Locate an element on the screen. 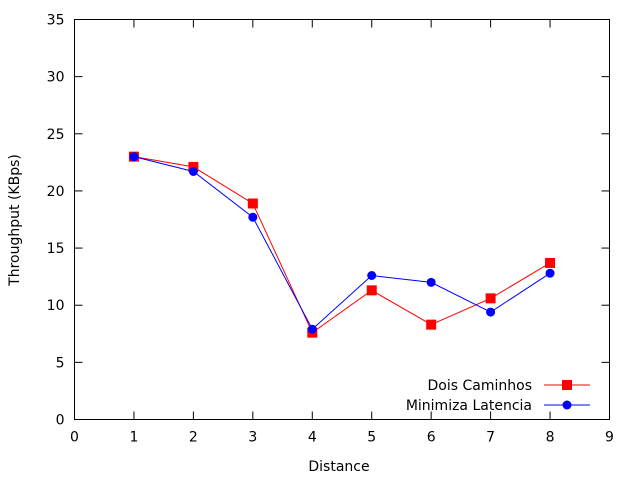 This screenshot has width=640, height=484. y-axis-label: Throughput (KBps) is located at coordinates (15, 220).